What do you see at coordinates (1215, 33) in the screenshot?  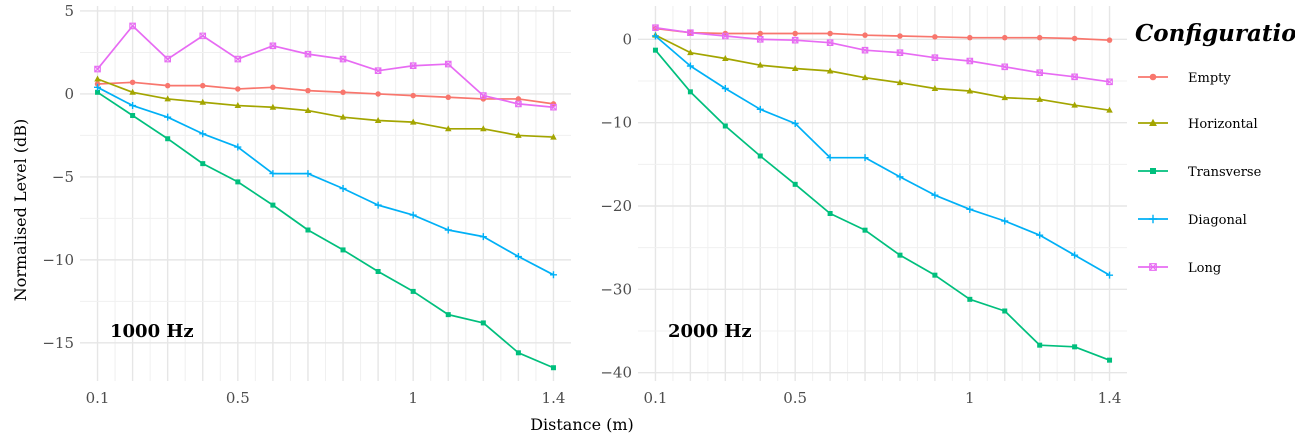 I see `legend-title: Configuration` at bounding box center [1215, 33].